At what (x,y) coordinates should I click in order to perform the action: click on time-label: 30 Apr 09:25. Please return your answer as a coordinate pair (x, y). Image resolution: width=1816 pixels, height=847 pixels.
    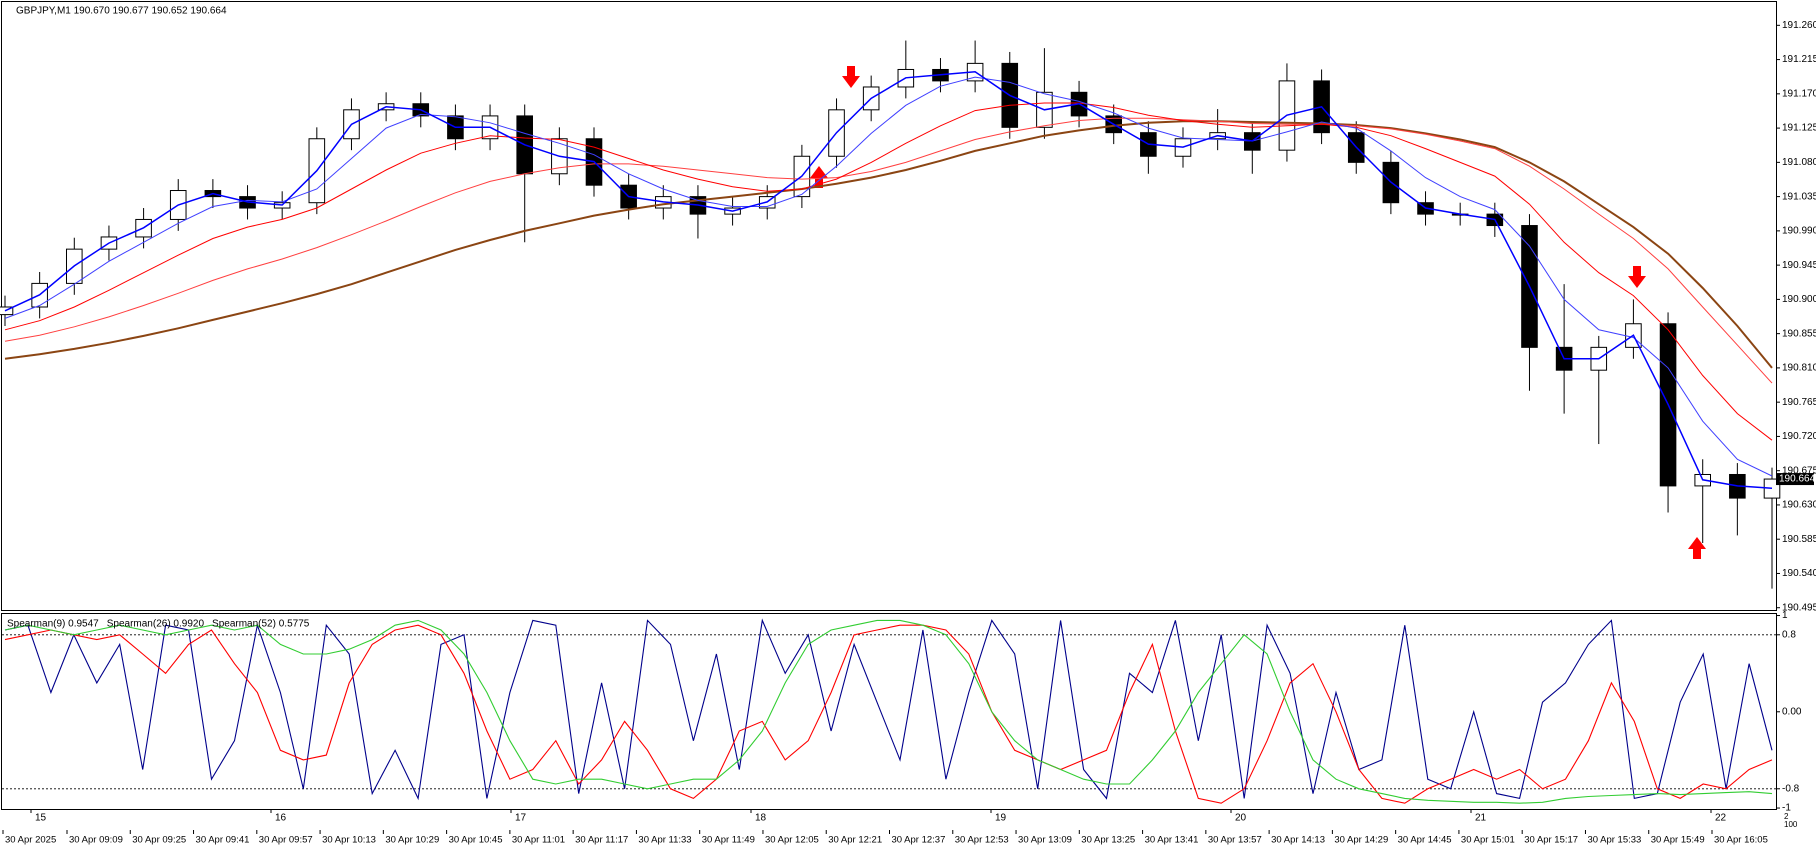
    Looking at the image, I should click on (159, 840).